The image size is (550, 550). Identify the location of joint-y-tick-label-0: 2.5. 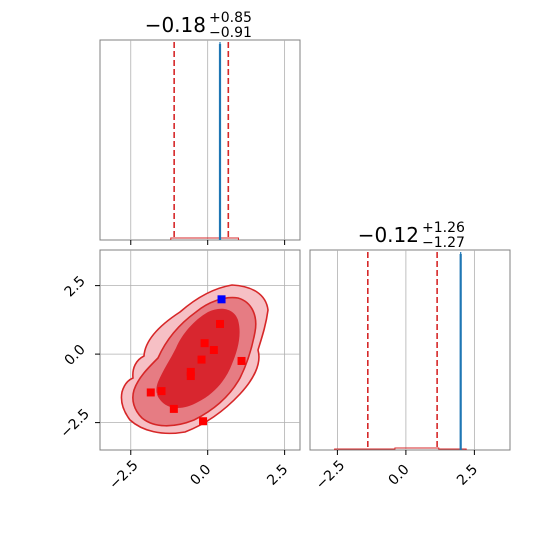
(75, 286).